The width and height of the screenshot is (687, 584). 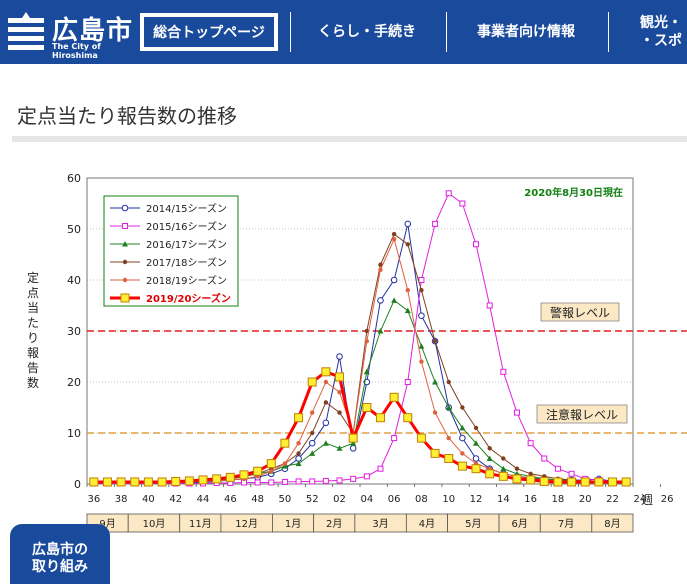 I want to click on month-label: 2月, so click(x=334, y=524).